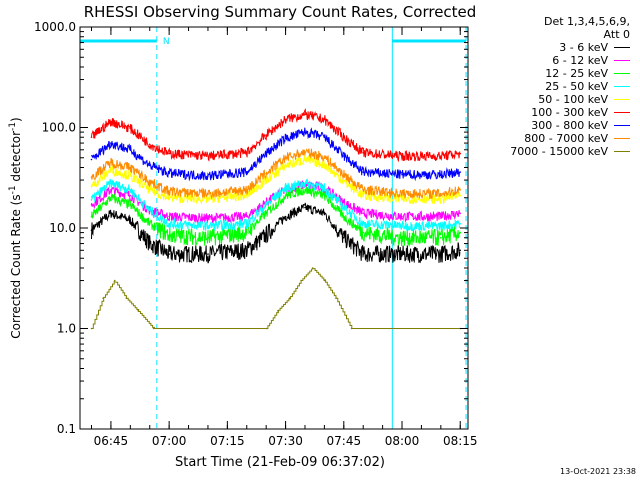 The image size is (640, 480). Describe the element at coordinates (460, 441) in the screenshot. I see `x-tick-label-6: 08:15` at that location.